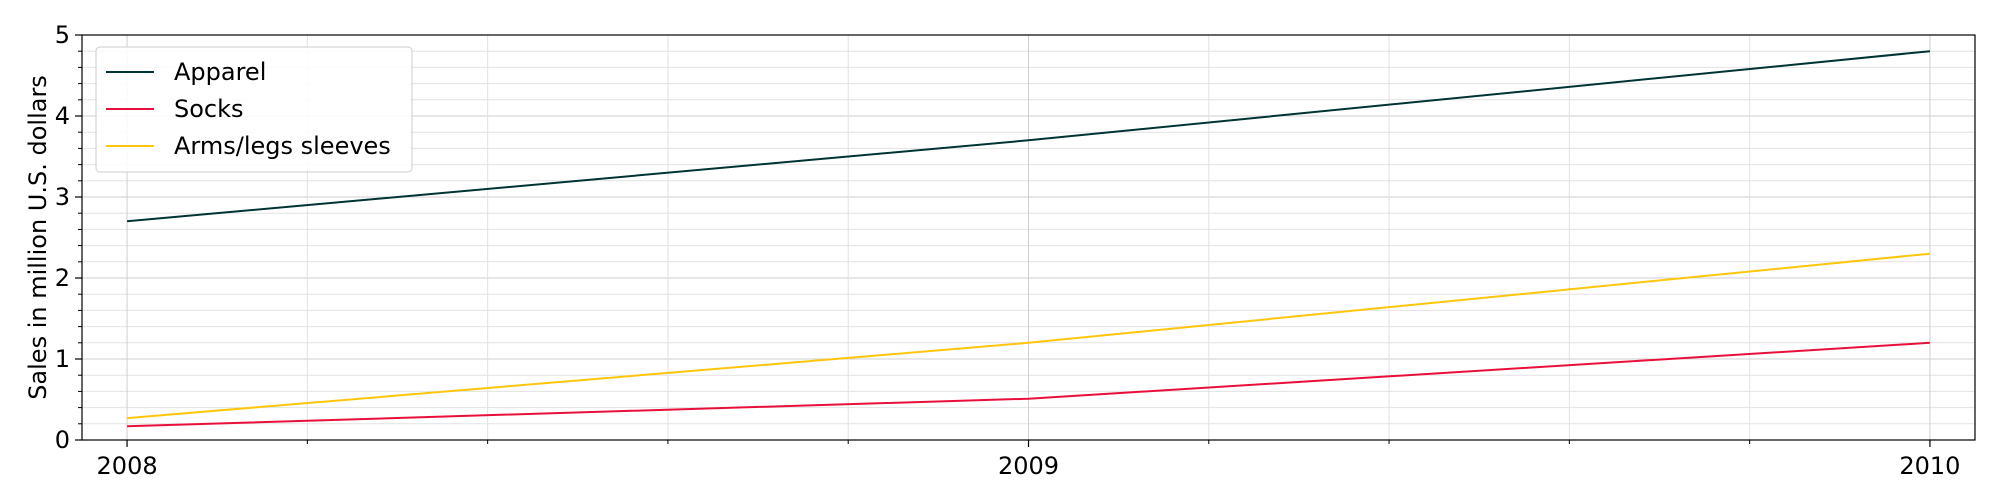  Describe the element at coordinates (62, 440) in the screenshot. I see `y-tick-label: 0` at that location.